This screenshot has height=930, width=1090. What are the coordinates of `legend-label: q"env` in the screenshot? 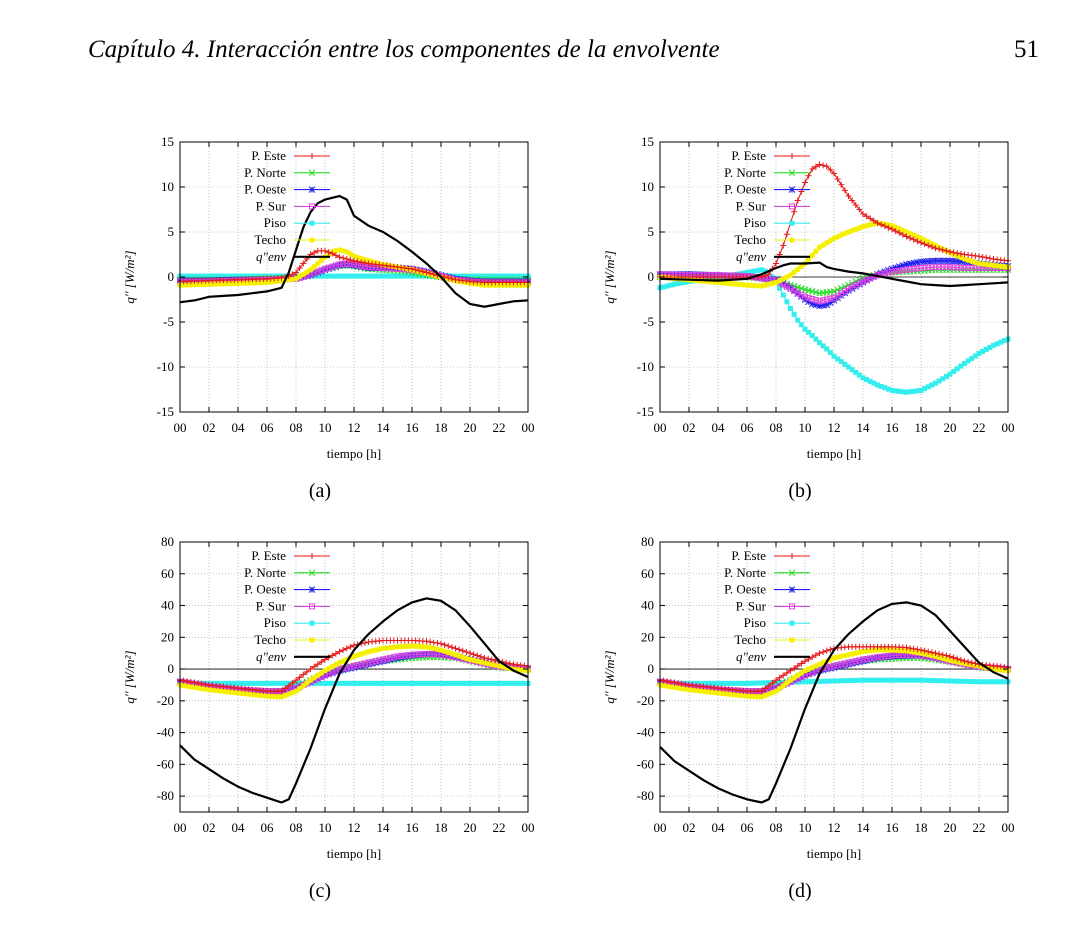 It's located at (751, 656).